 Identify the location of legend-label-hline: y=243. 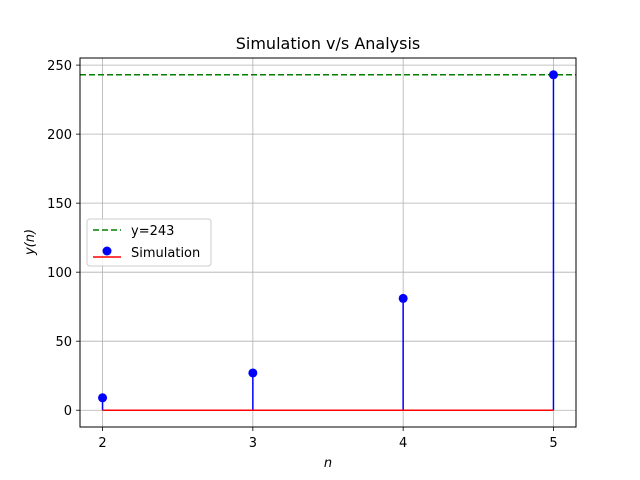
(152, 231).